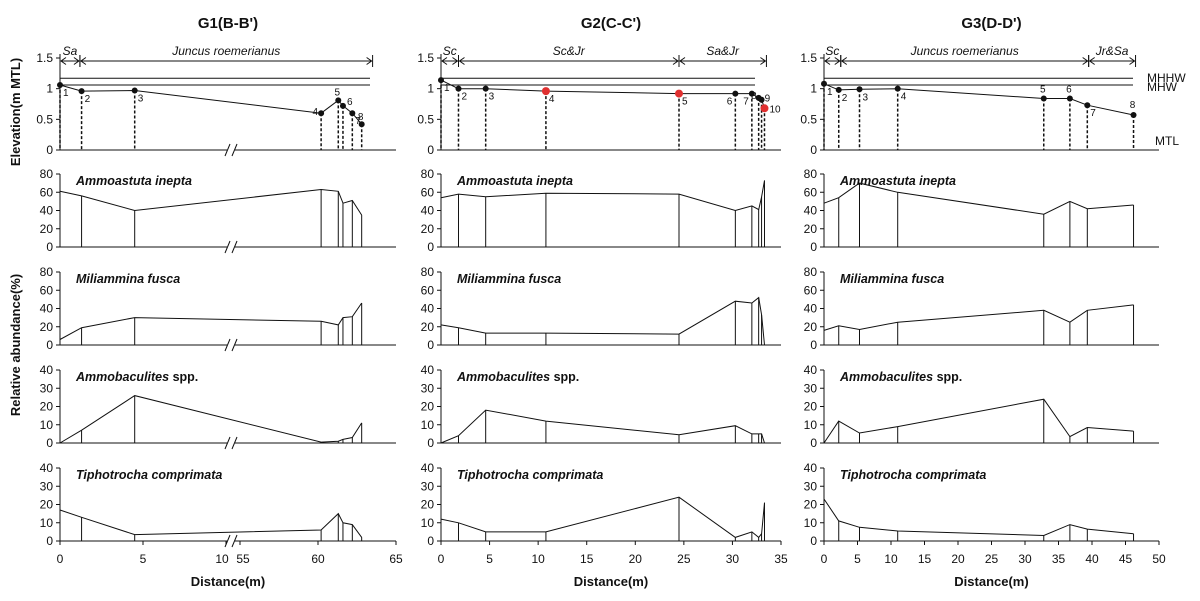  Describe the element at coordinates (1126, 559) in the screenshot. I see `distance-tick-label: 45` at that location.